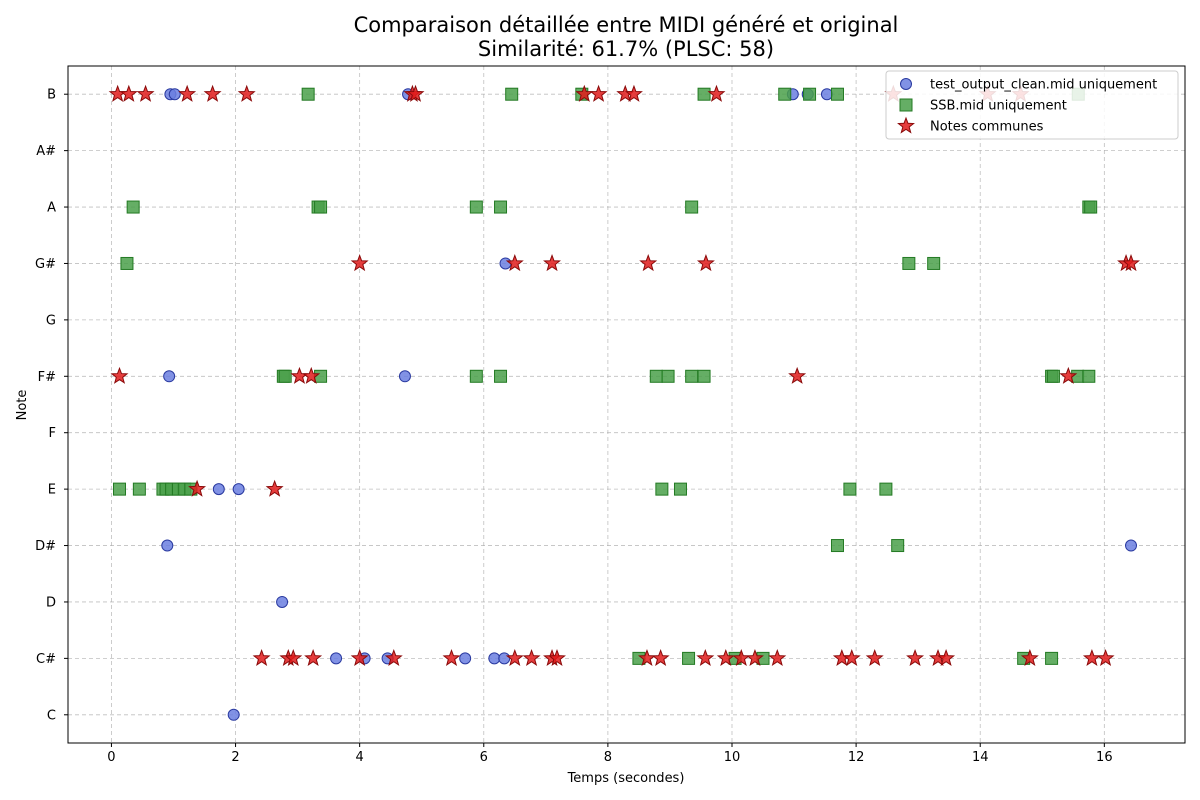 The width and height of the screenshot is (1200, 800). I want to click on y-tick-label: G#, so click(45, 264).